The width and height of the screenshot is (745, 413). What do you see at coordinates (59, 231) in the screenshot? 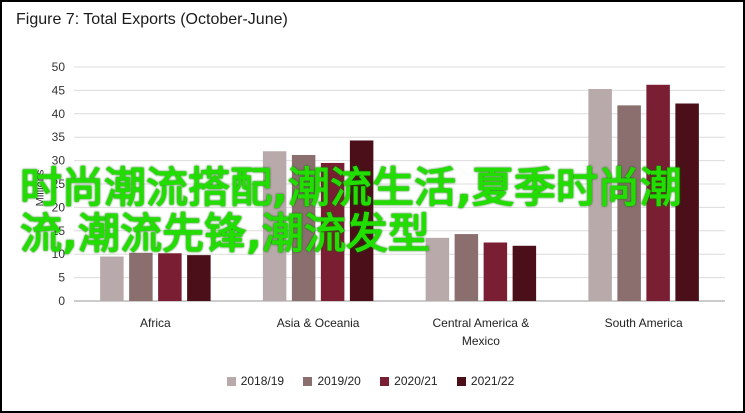
I see `y-tick-label: 15` at bounding box center [59, 231].